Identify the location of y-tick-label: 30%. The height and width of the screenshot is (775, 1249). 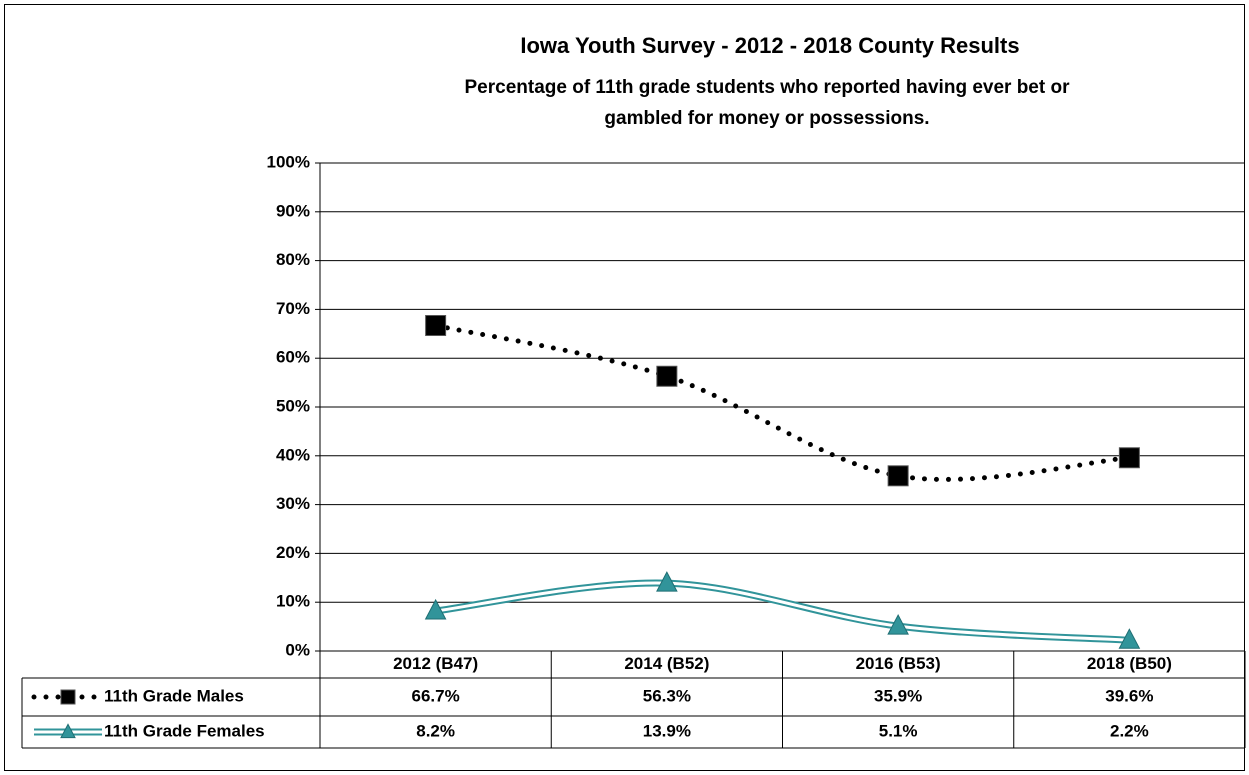
(293, 503).